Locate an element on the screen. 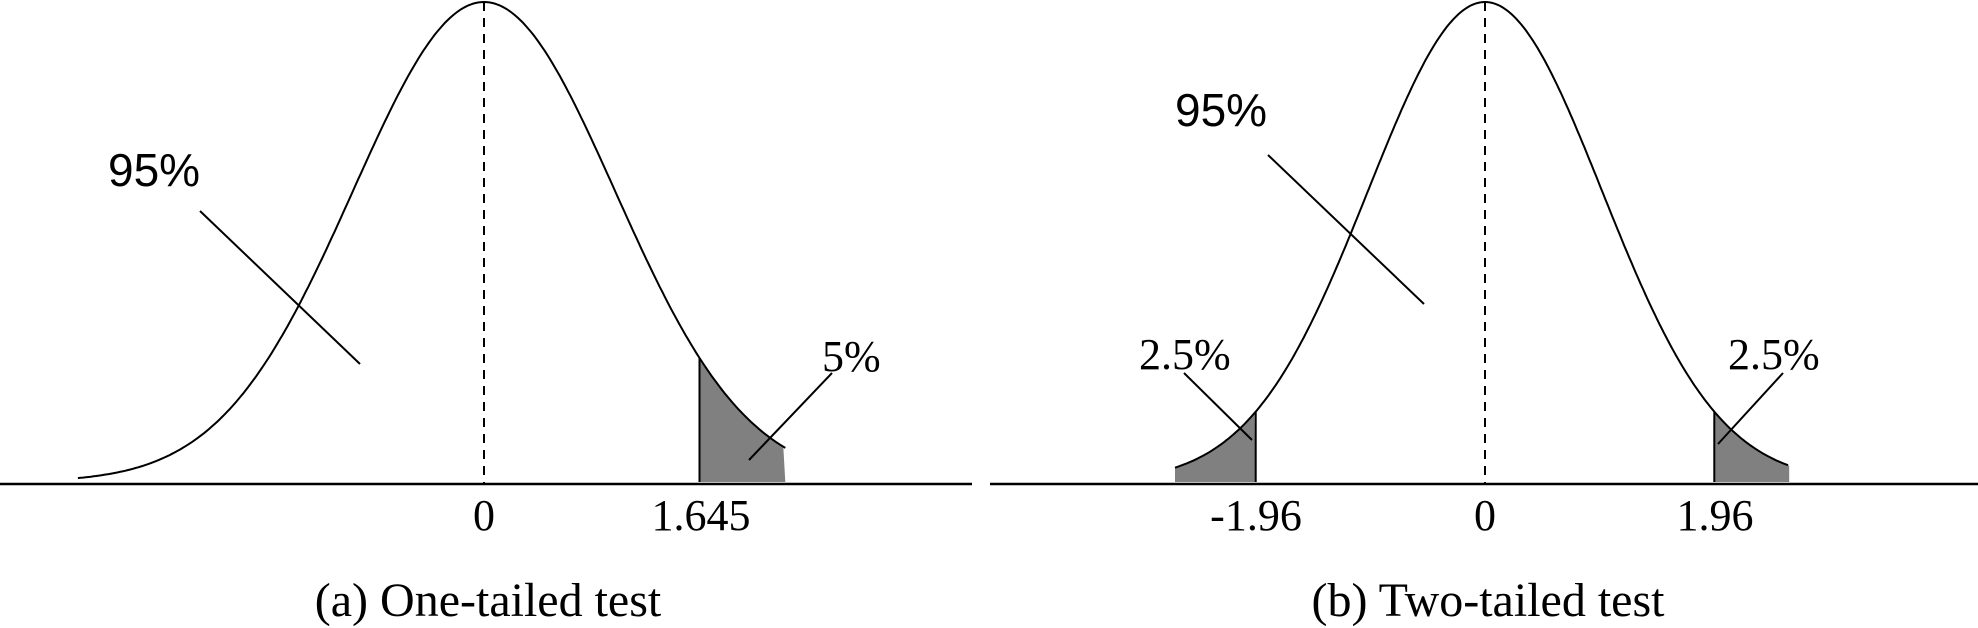 The image size is (1978, 628). right-tail-leader-line is located at coordinates (1750, 408).